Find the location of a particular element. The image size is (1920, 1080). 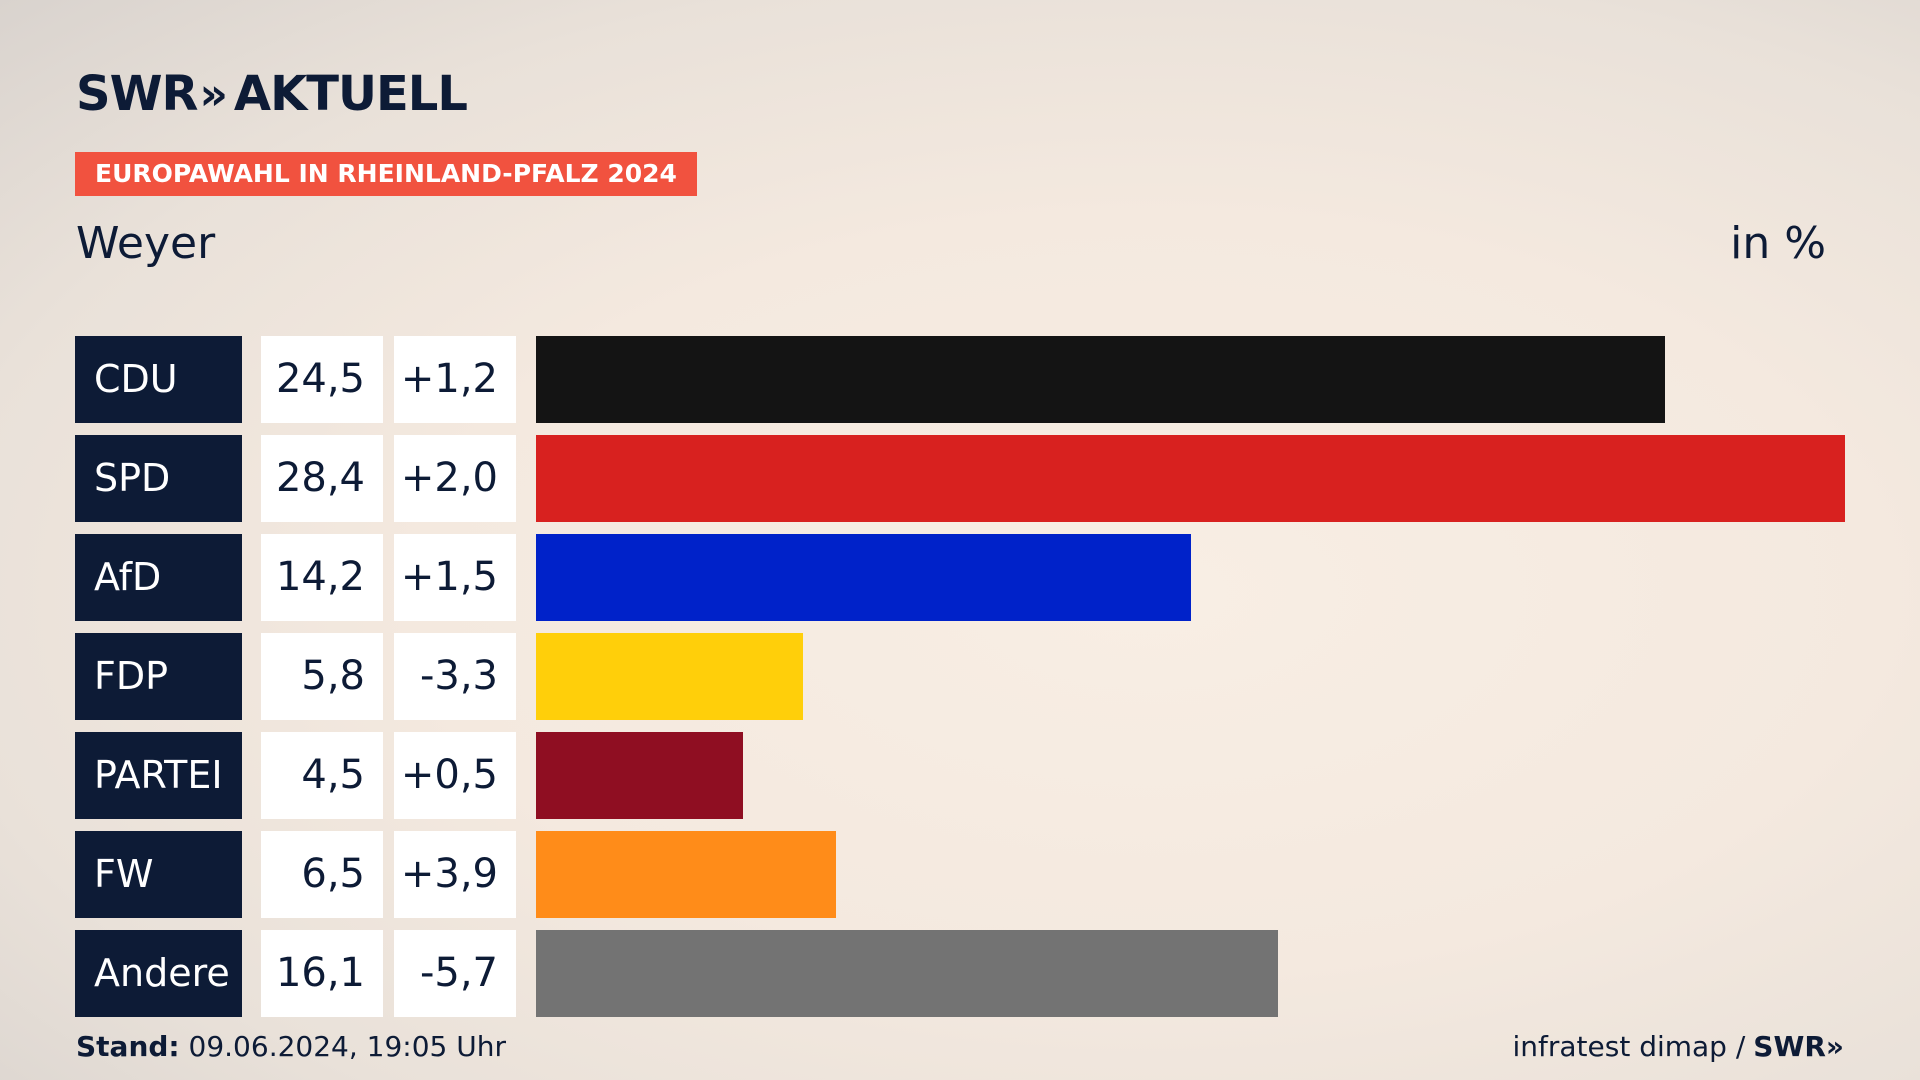

diff-label: +1,2 is located at coordinates (455, 379).